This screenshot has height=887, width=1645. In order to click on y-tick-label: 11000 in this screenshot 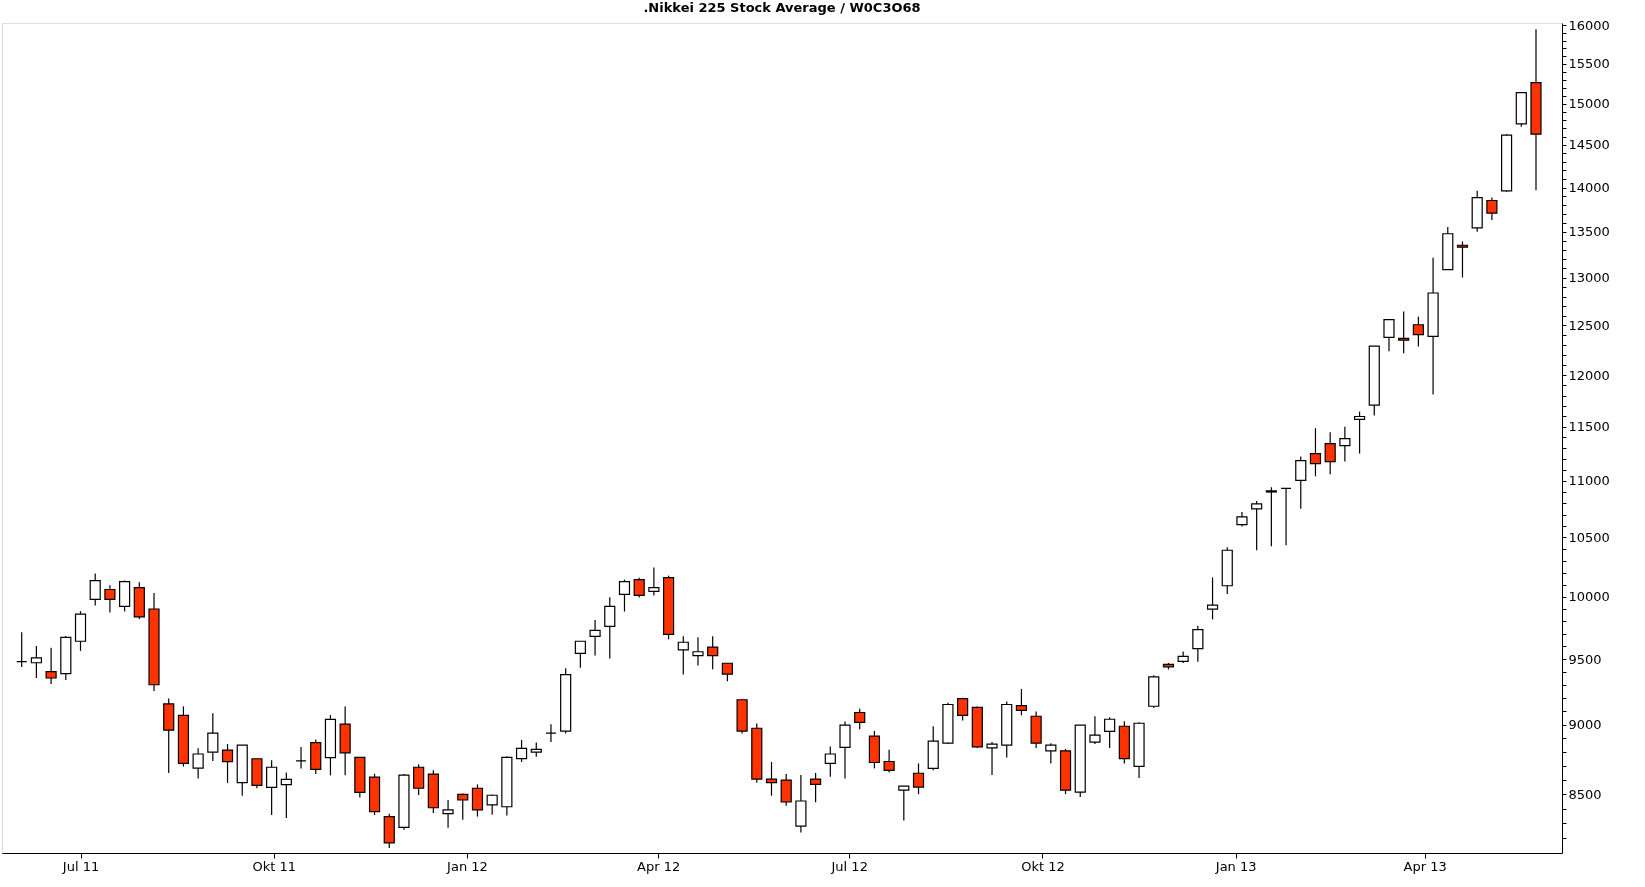, I will do `click(1589, 481)`.